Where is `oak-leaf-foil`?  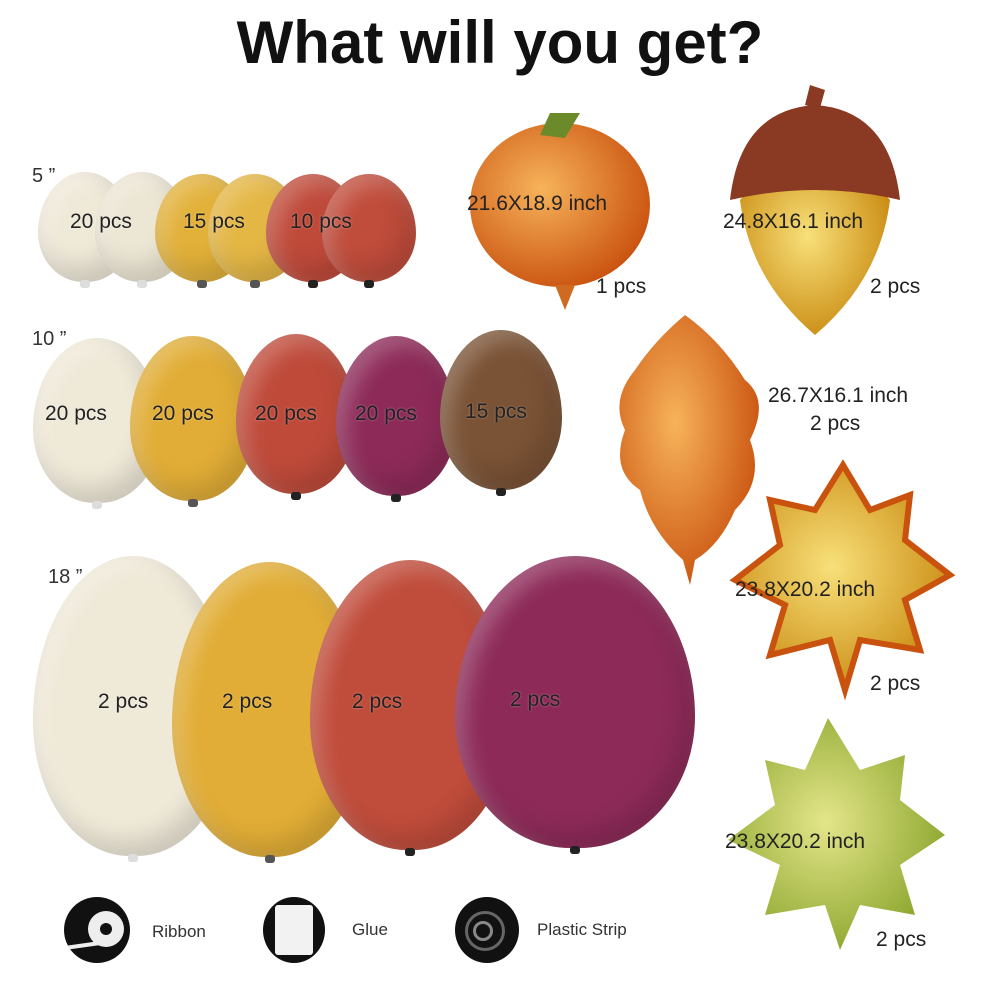
oak-leaf-foil is located at coordinates (689, 450).